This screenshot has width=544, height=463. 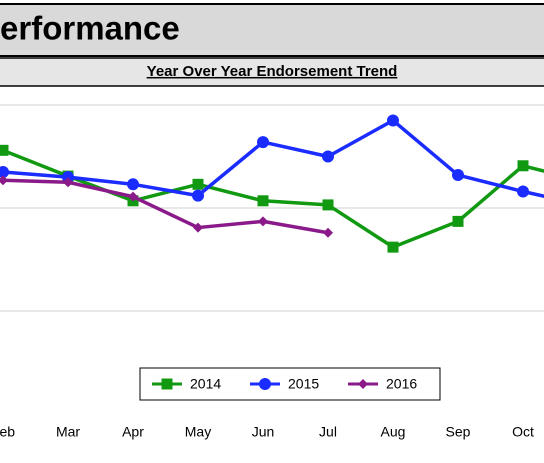 I want to click on x-tick-label: Apr, so click(x=133, y=432).